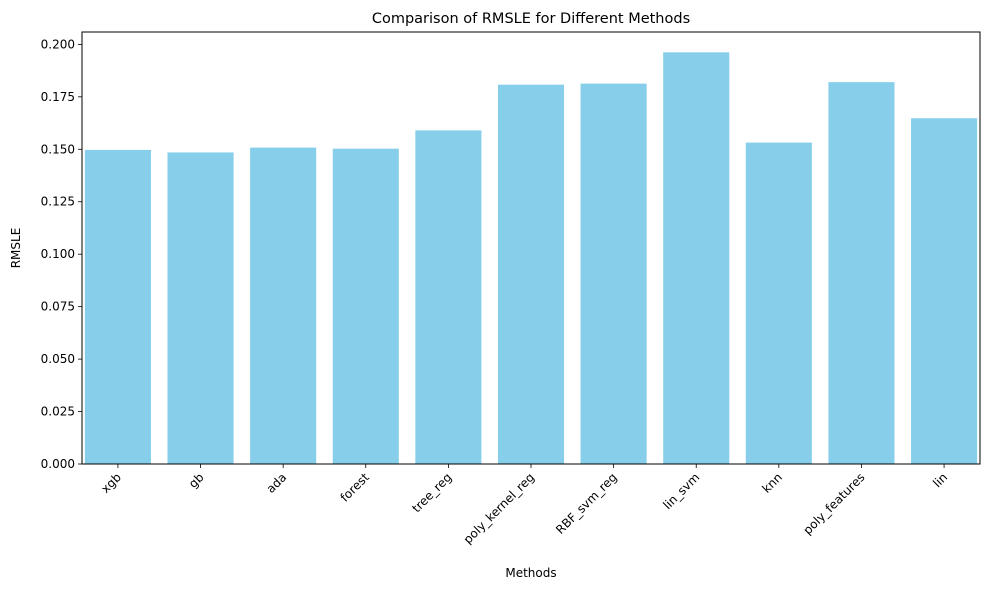 The image size is (989, 590). I want to click on bar-xgb, so click(117, 306).